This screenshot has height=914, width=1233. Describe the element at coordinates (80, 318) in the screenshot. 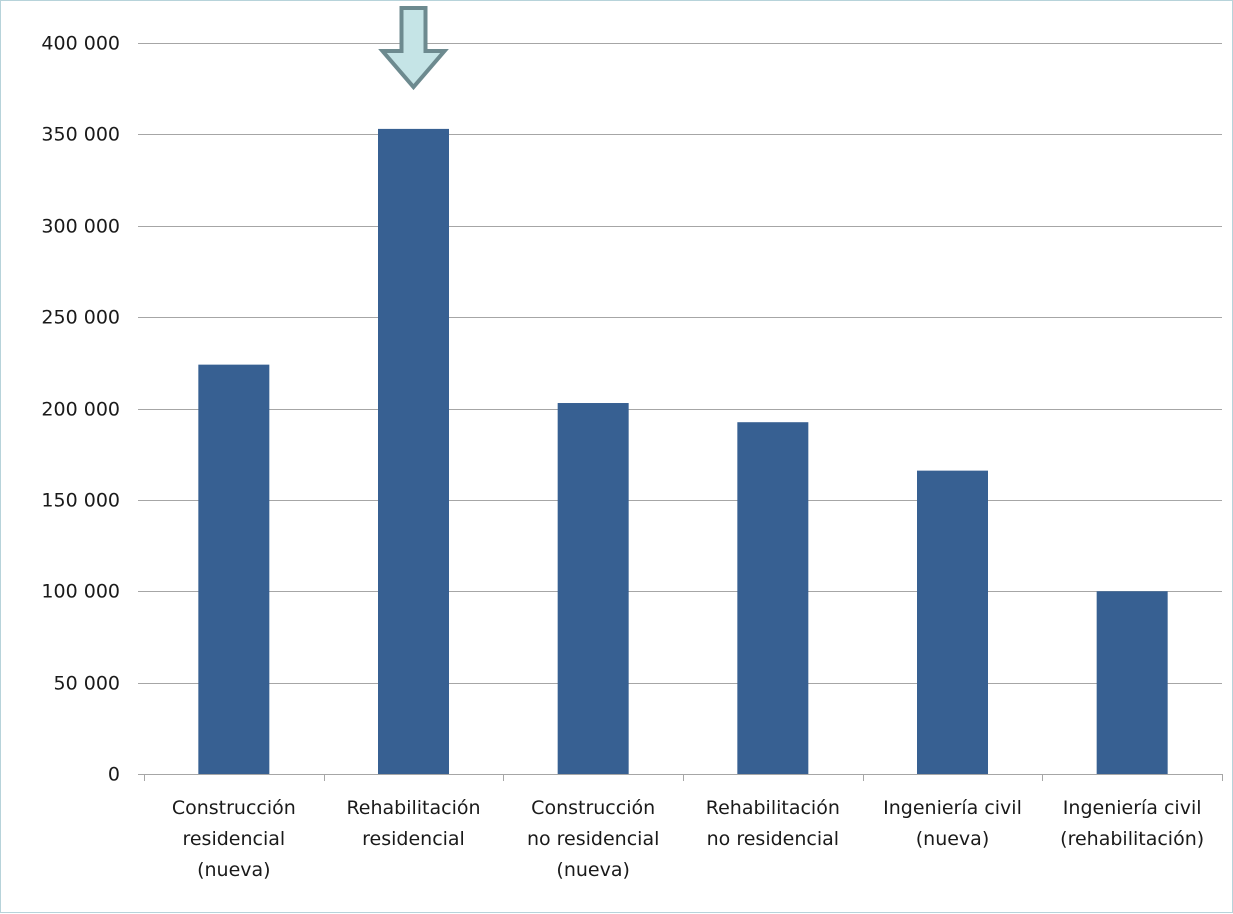

I see `y-tick-label: 250 000` at that location.